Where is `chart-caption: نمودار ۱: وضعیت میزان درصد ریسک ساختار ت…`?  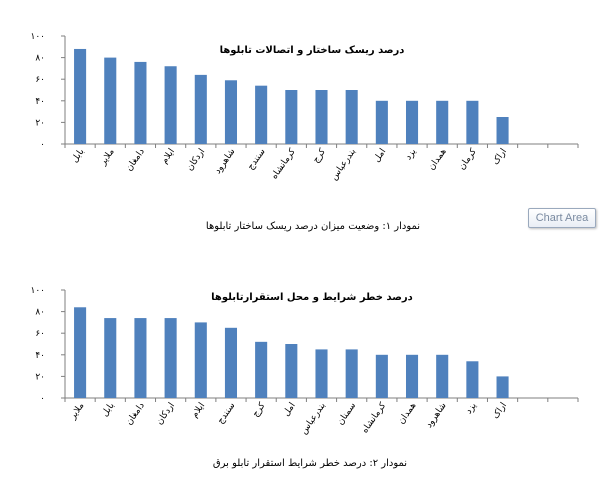 chart-caption: نمودار ۱: وضعیت میزان درصد ریسک ساختار ت… is located at coordinates (313, 226).